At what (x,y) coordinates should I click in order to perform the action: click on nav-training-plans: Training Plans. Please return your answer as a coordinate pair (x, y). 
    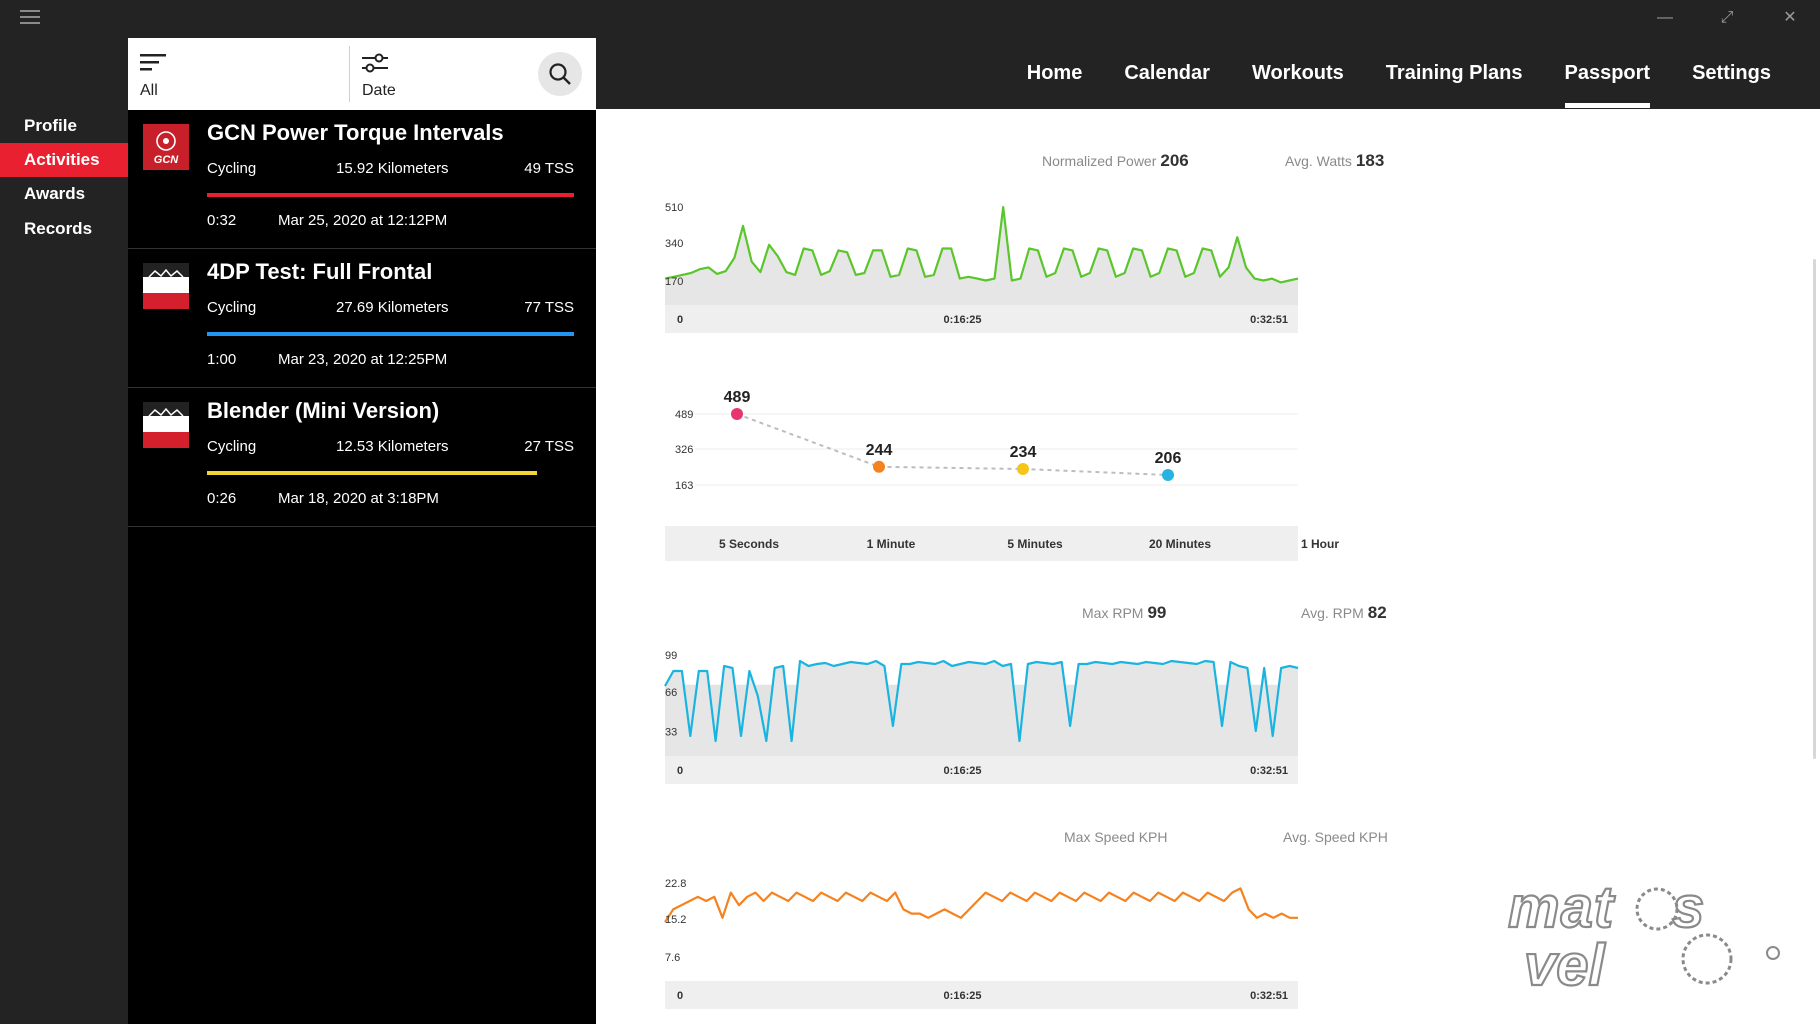
    Looking at the image, I should click on (1454, 73).